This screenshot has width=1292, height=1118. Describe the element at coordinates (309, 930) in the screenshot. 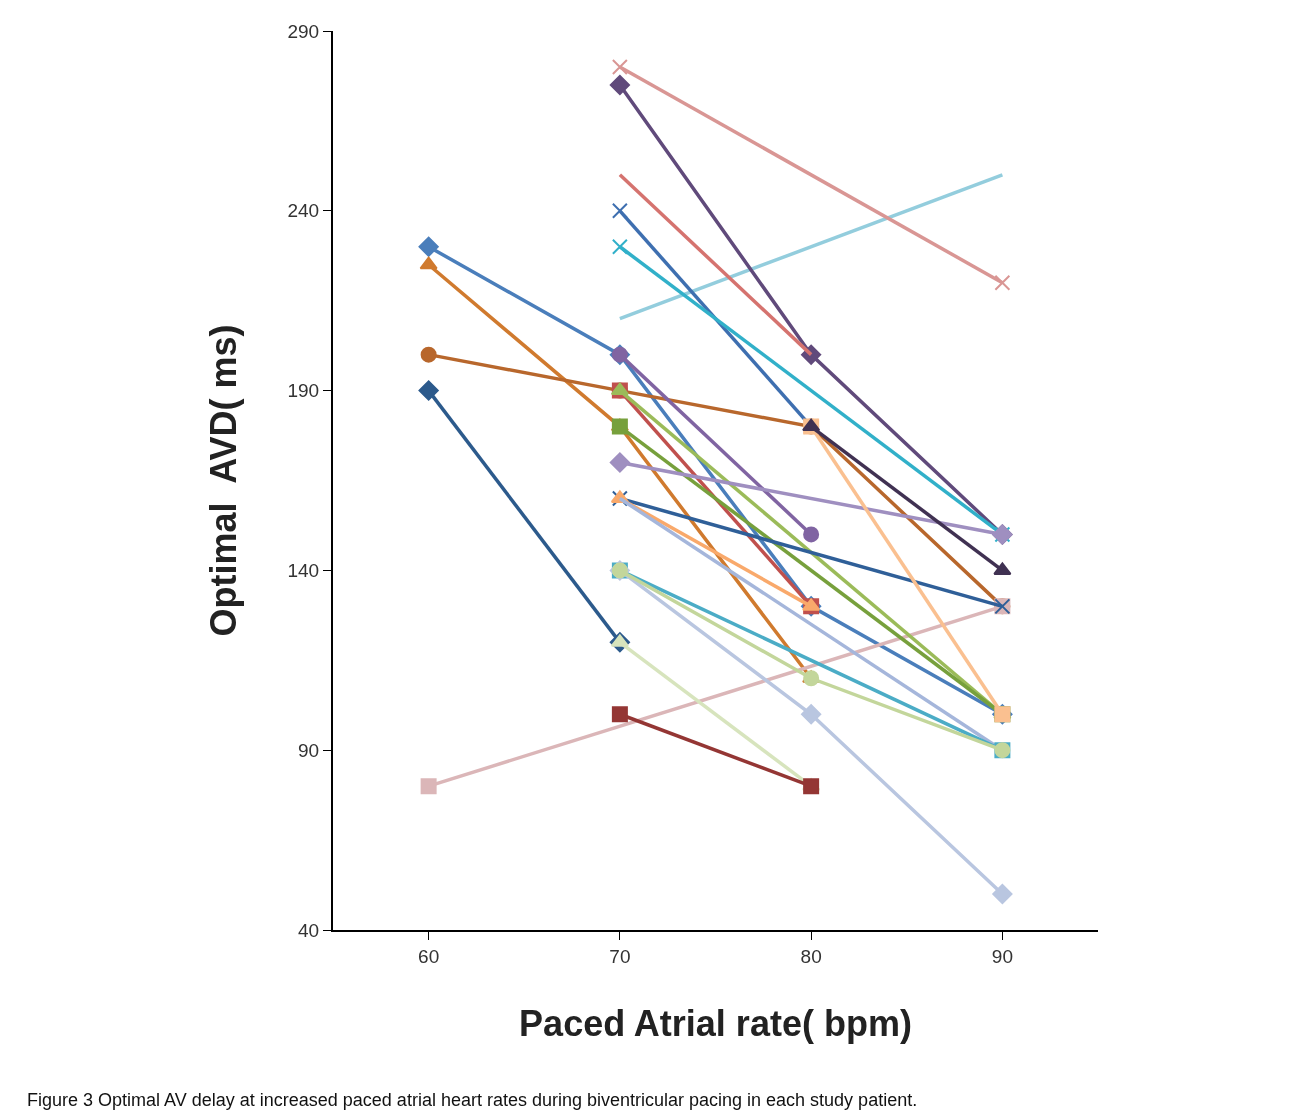

I see `y-tick-label: 40` at that location.